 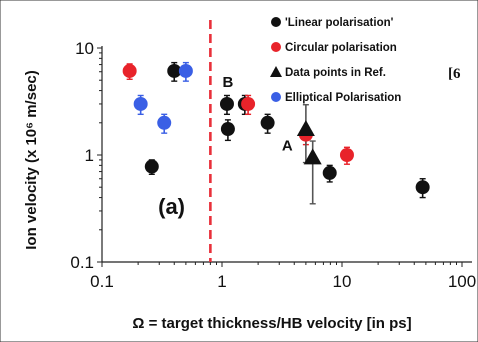 I want to click on annotation-label: (a), so click(x=171, y=206).